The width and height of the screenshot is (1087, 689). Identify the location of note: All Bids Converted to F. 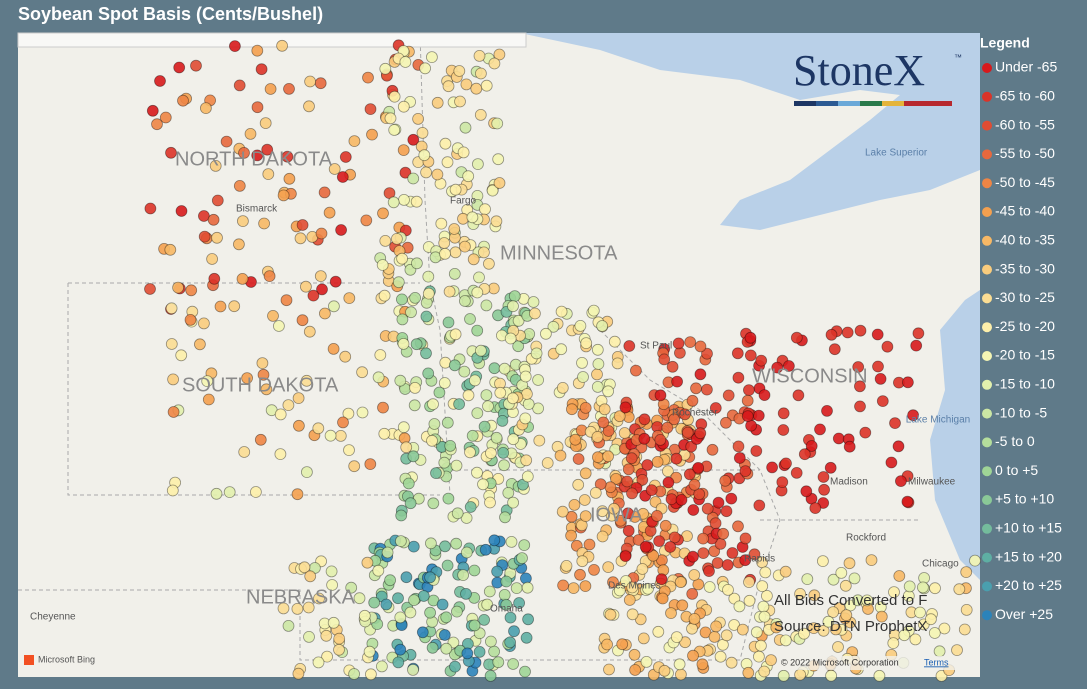
(850, 600).